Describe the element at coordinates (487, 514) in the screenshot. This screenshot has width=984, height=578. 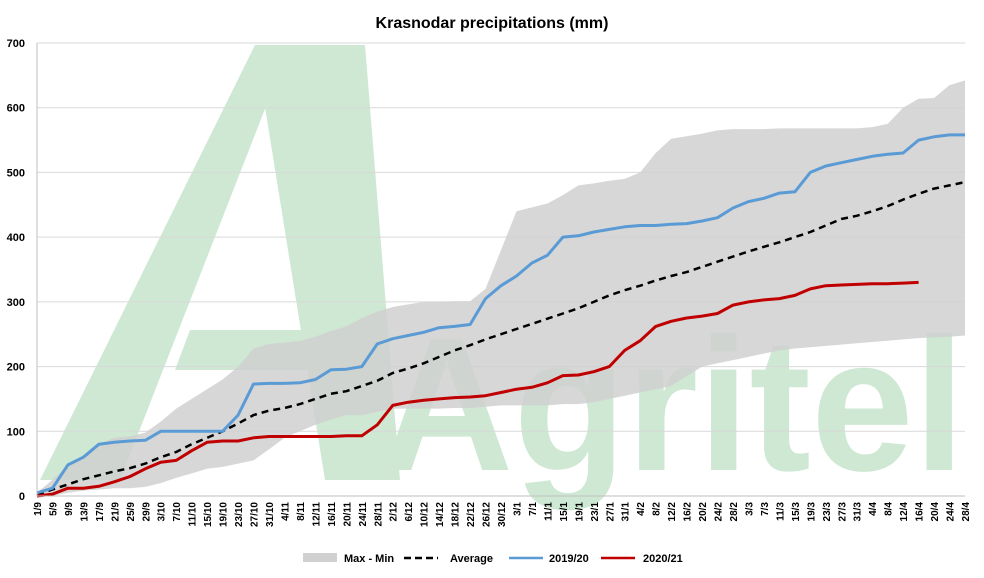
I see `x-tick-label: 26/12` at that location.